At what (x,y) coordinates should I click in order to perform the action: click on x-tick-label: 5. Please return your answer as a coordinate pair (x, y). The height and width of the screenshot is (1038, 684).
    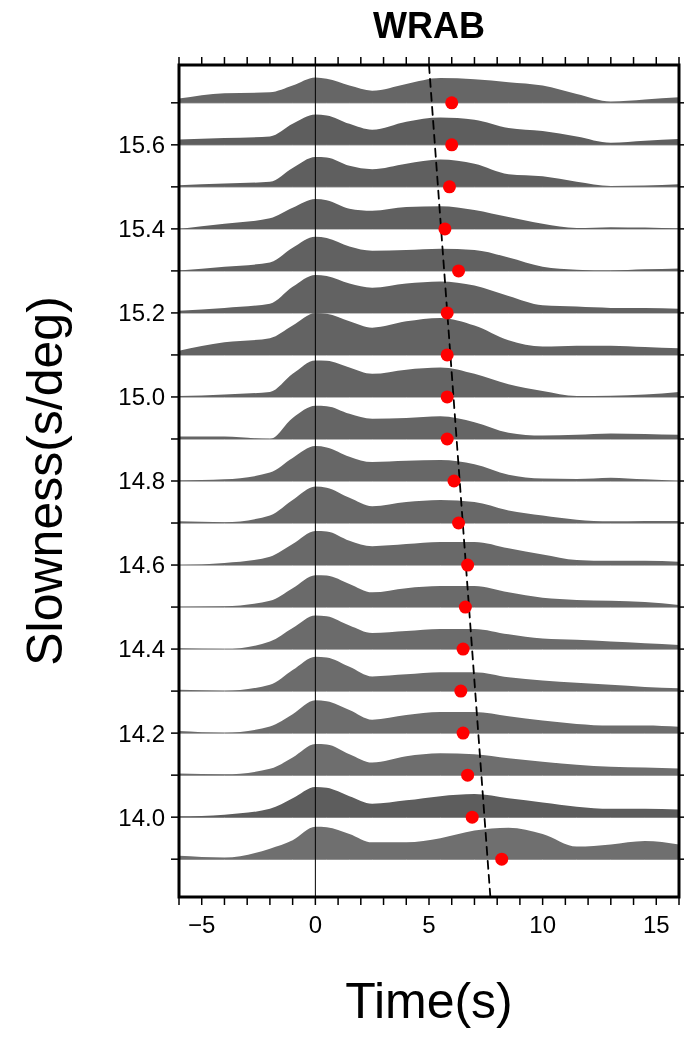
    Looking at the image, I should click on (429, 924).